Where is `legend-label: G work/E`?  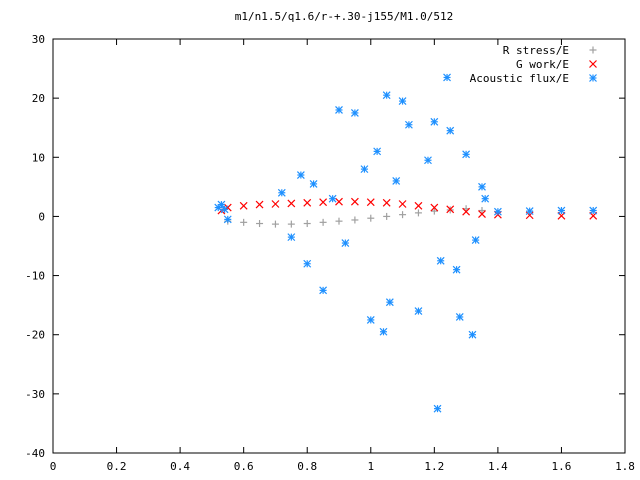 legend-label: G work/E is located at coordinates (542, 64).